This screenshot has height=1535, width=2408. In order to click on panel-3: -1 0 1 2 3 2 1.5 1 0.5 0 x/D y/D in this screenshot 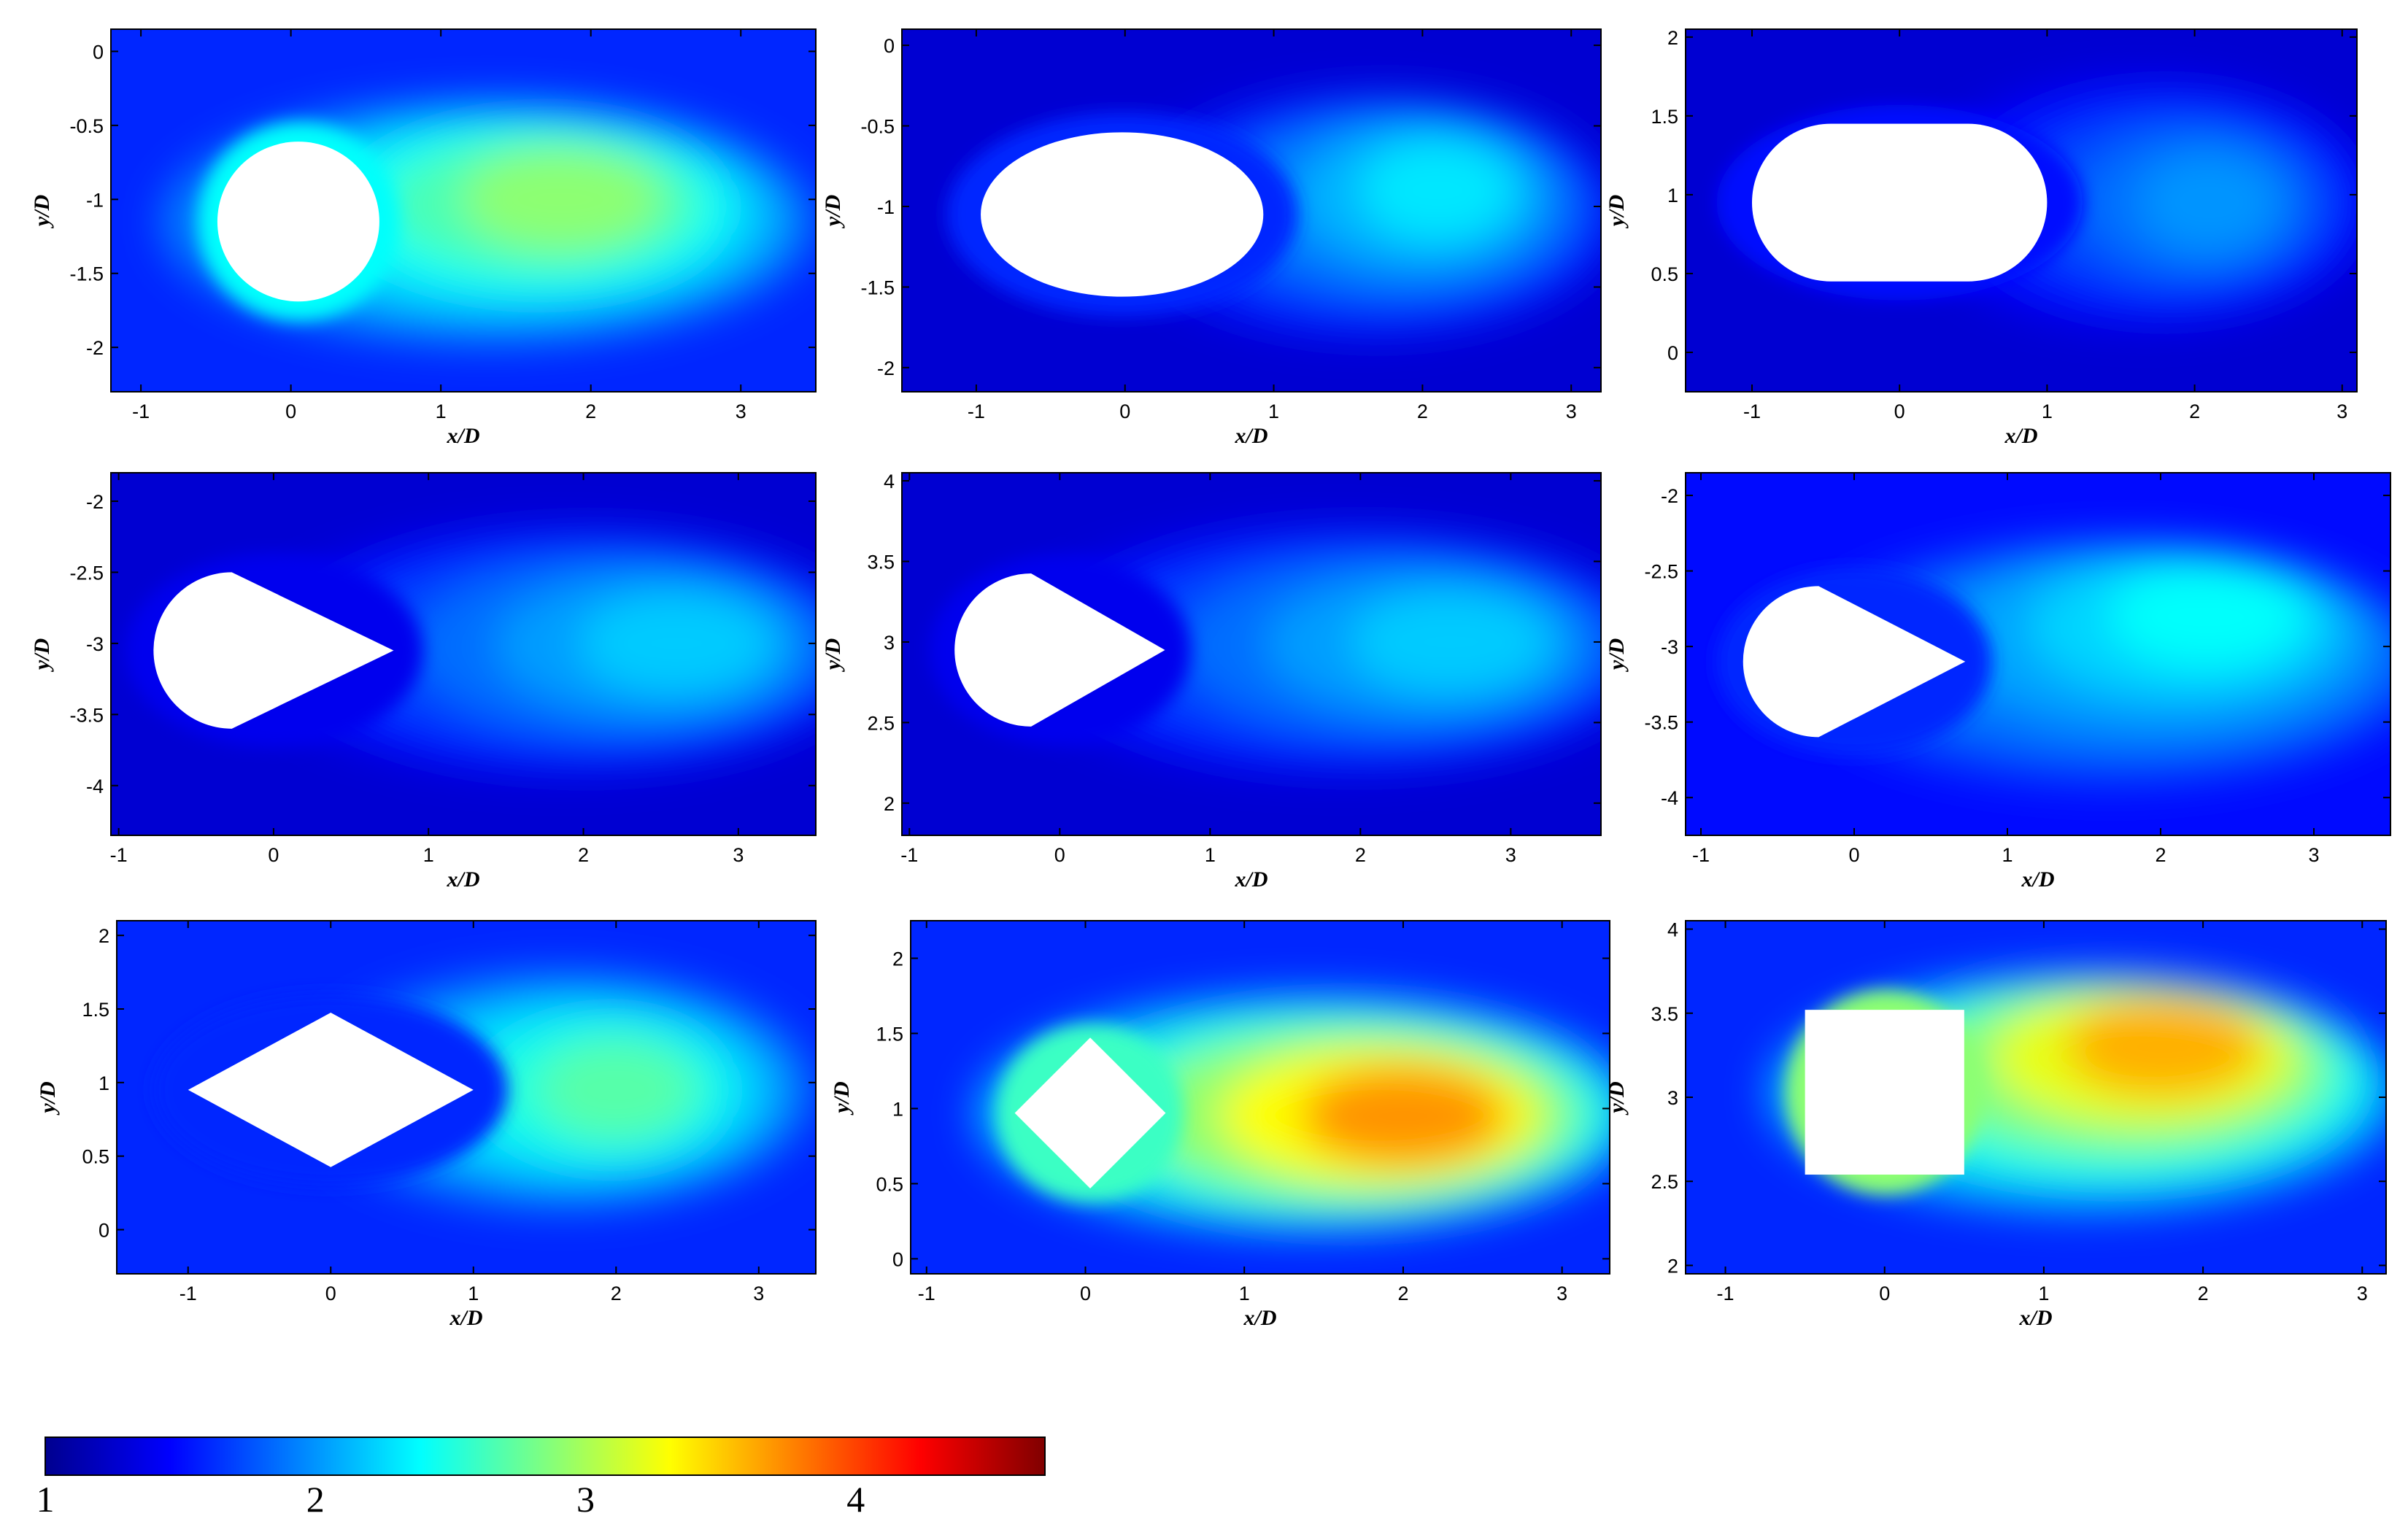, I will do `click(1982, 237)`.